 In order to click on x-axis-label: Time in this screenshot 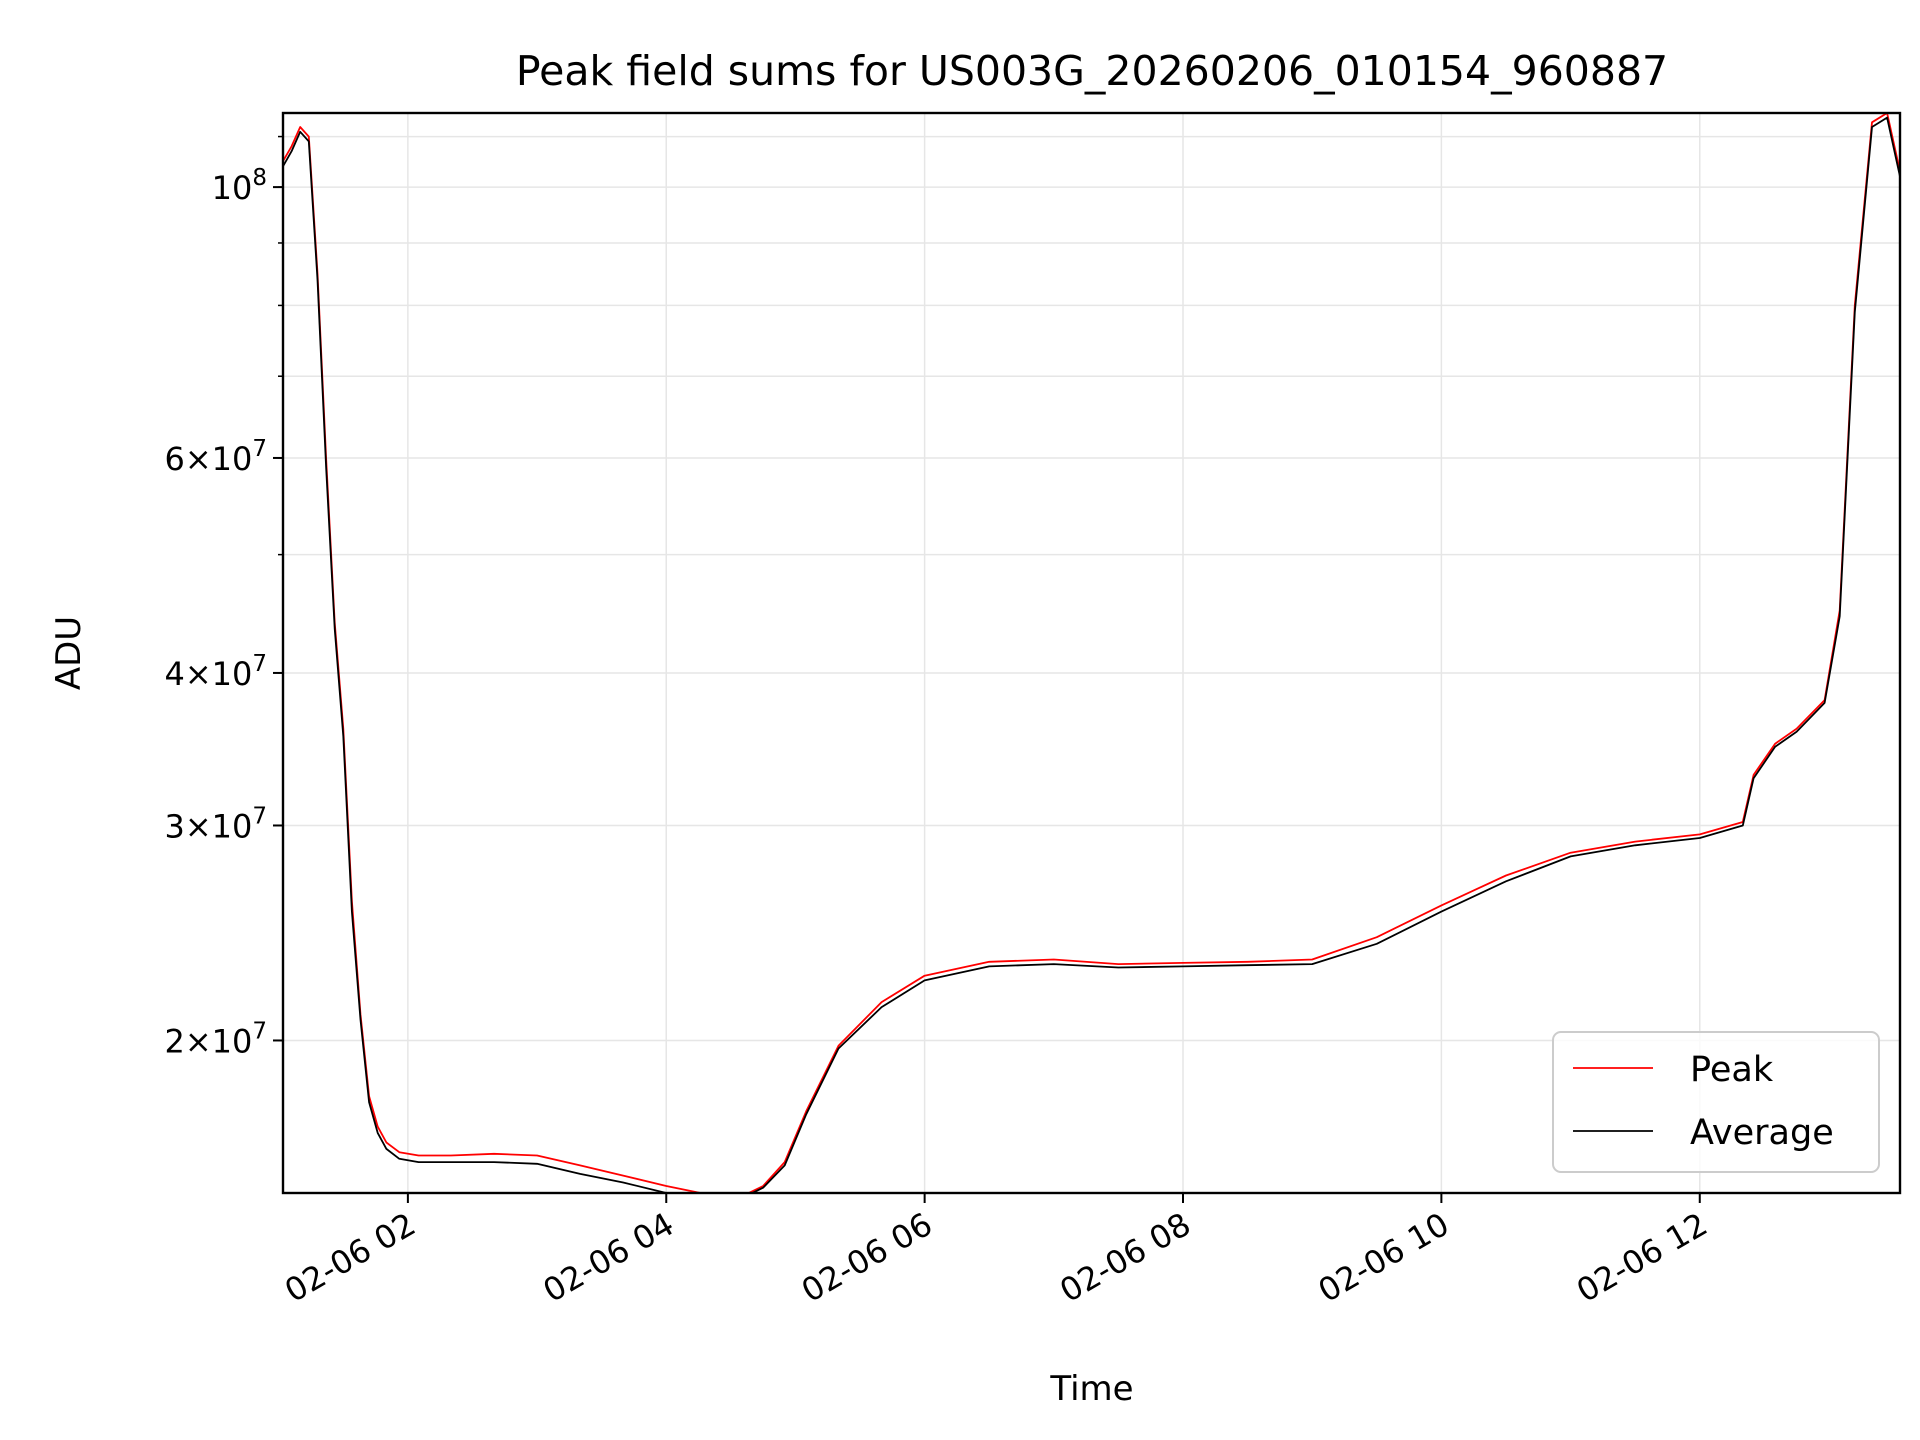, I will do `click(1091, 1389)`.